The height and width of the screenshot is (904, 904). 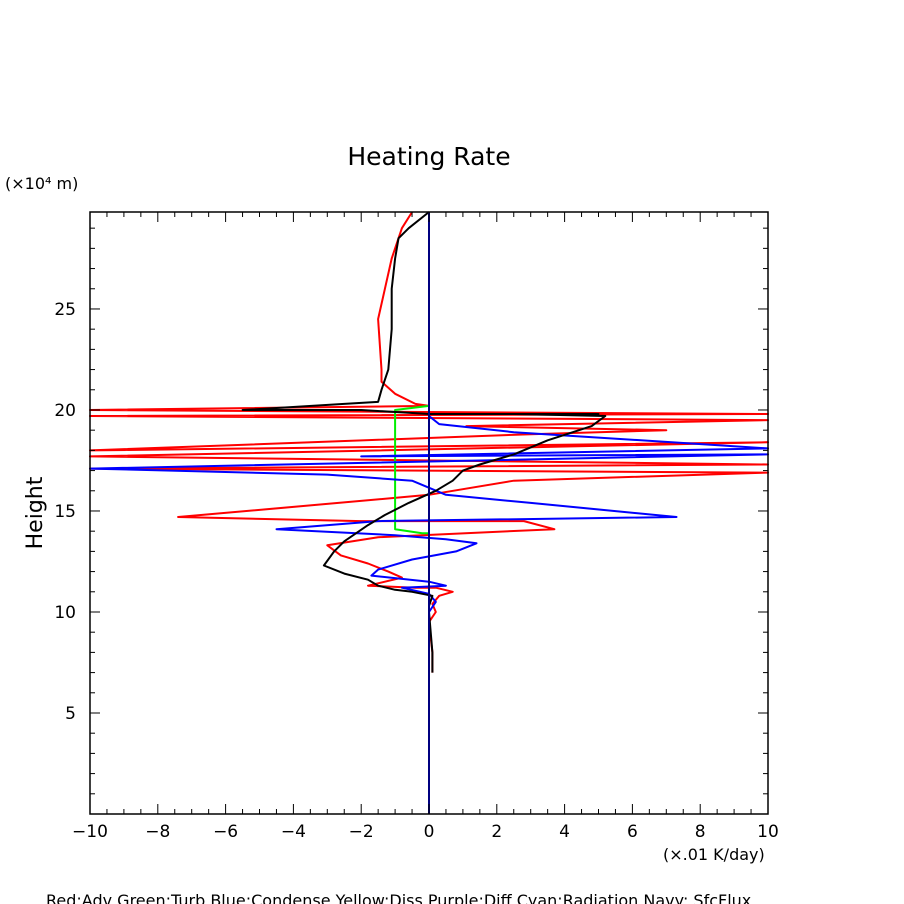 I want to click on x-tick-label: −4, so click(x=293, y=832).